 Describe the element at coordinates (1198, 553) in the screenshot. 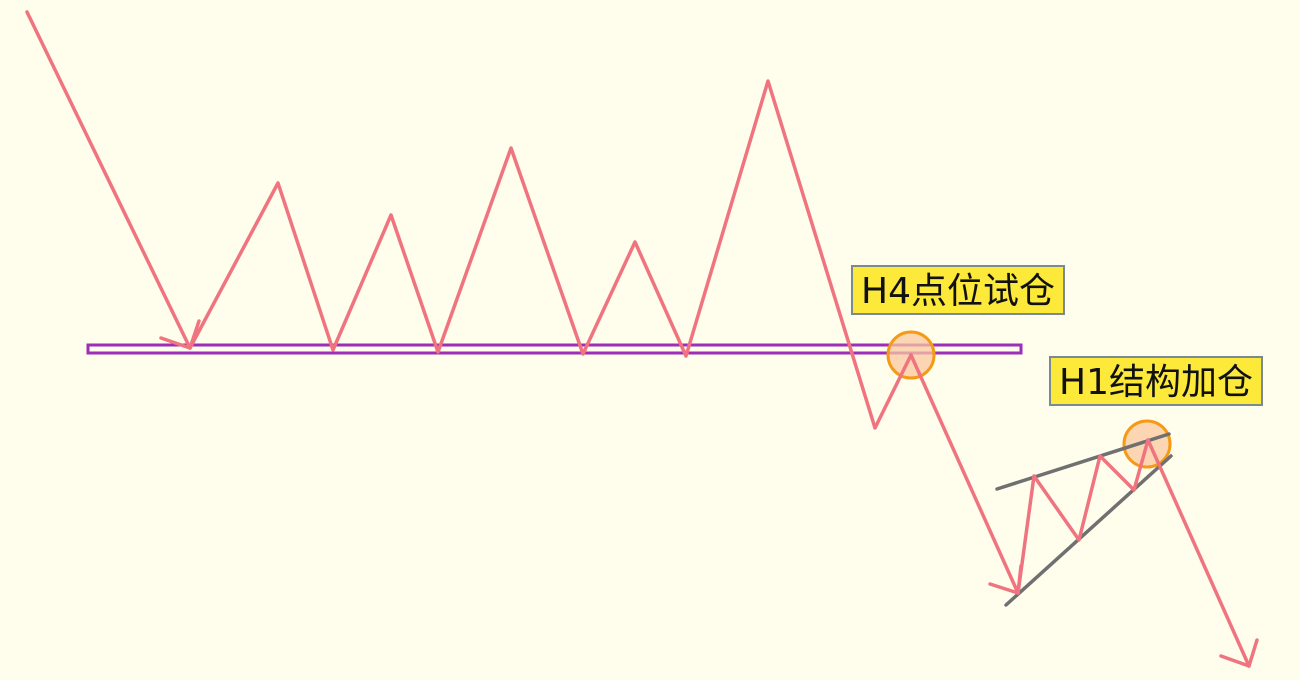

I see `price-path-final-drop` at that location.